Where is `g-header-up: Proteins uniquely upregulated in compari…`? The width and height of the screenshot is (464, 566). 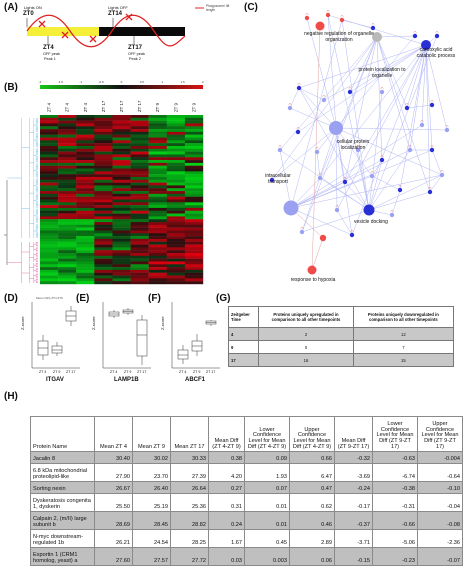 g-header-up: Proteins uniquely upregulated in compari… is located at coordinates (306, 317).